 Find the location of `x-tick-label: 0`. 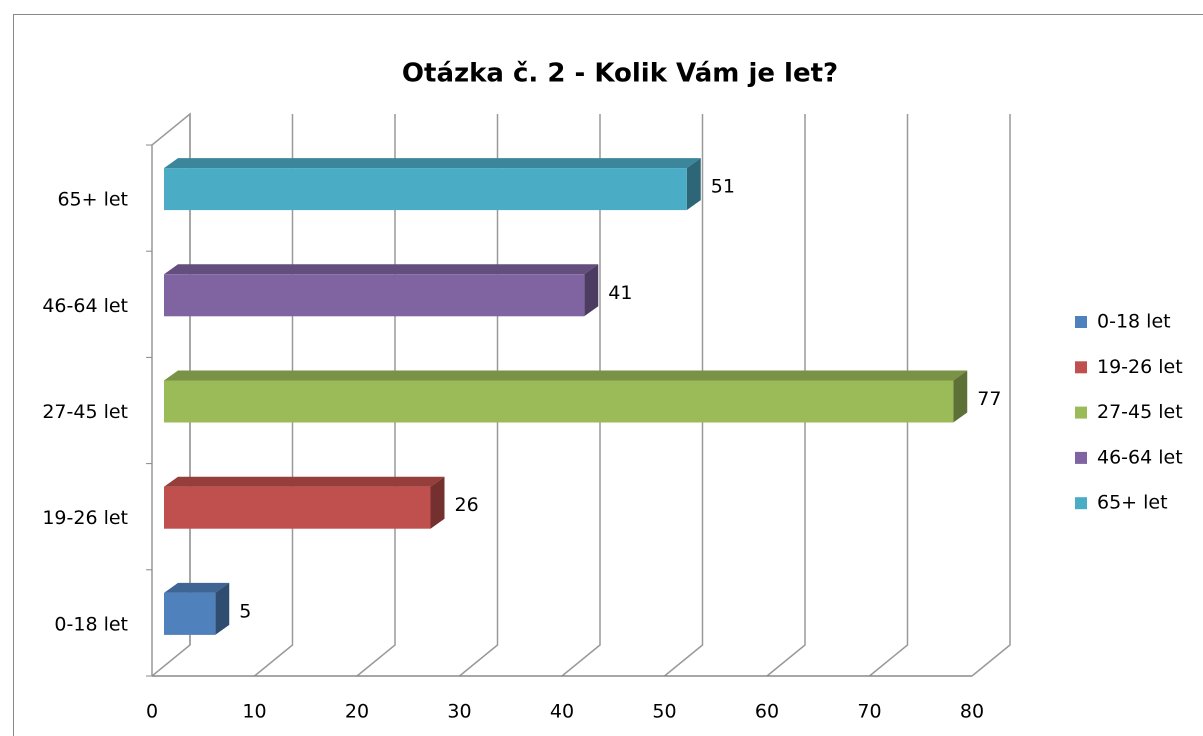

x-tick-label: 0 is located at coordinates (152, 712).